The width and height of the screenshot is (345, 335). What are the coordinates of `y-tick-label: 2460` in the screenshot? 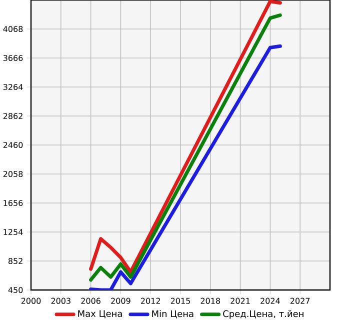 It's located at (13, 145).